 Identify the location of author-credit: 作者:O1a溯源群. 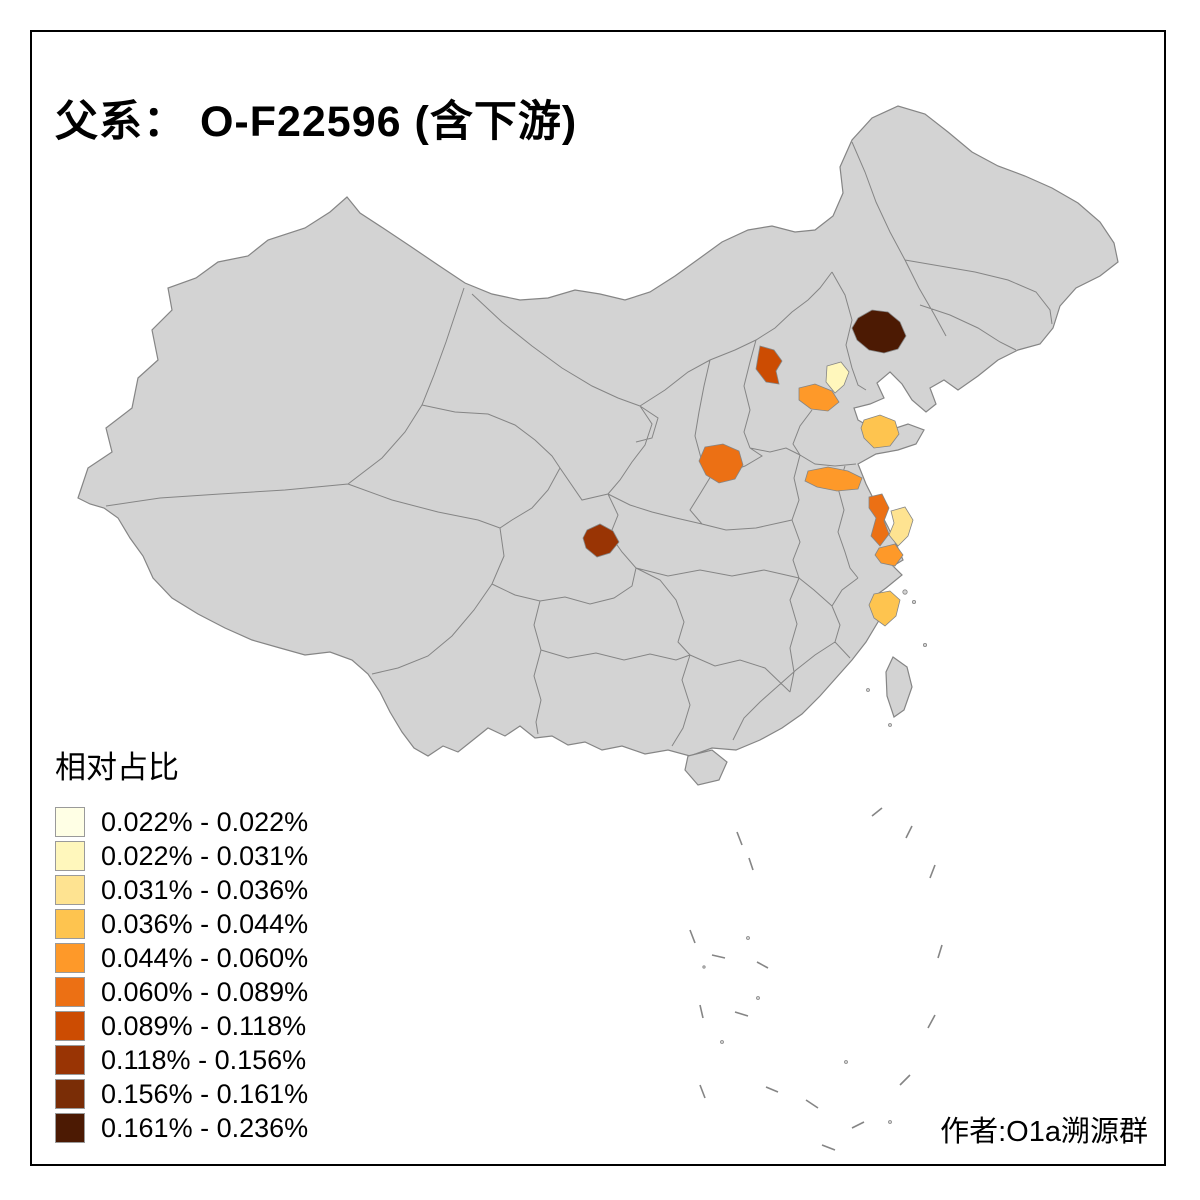
(1044, 1132).